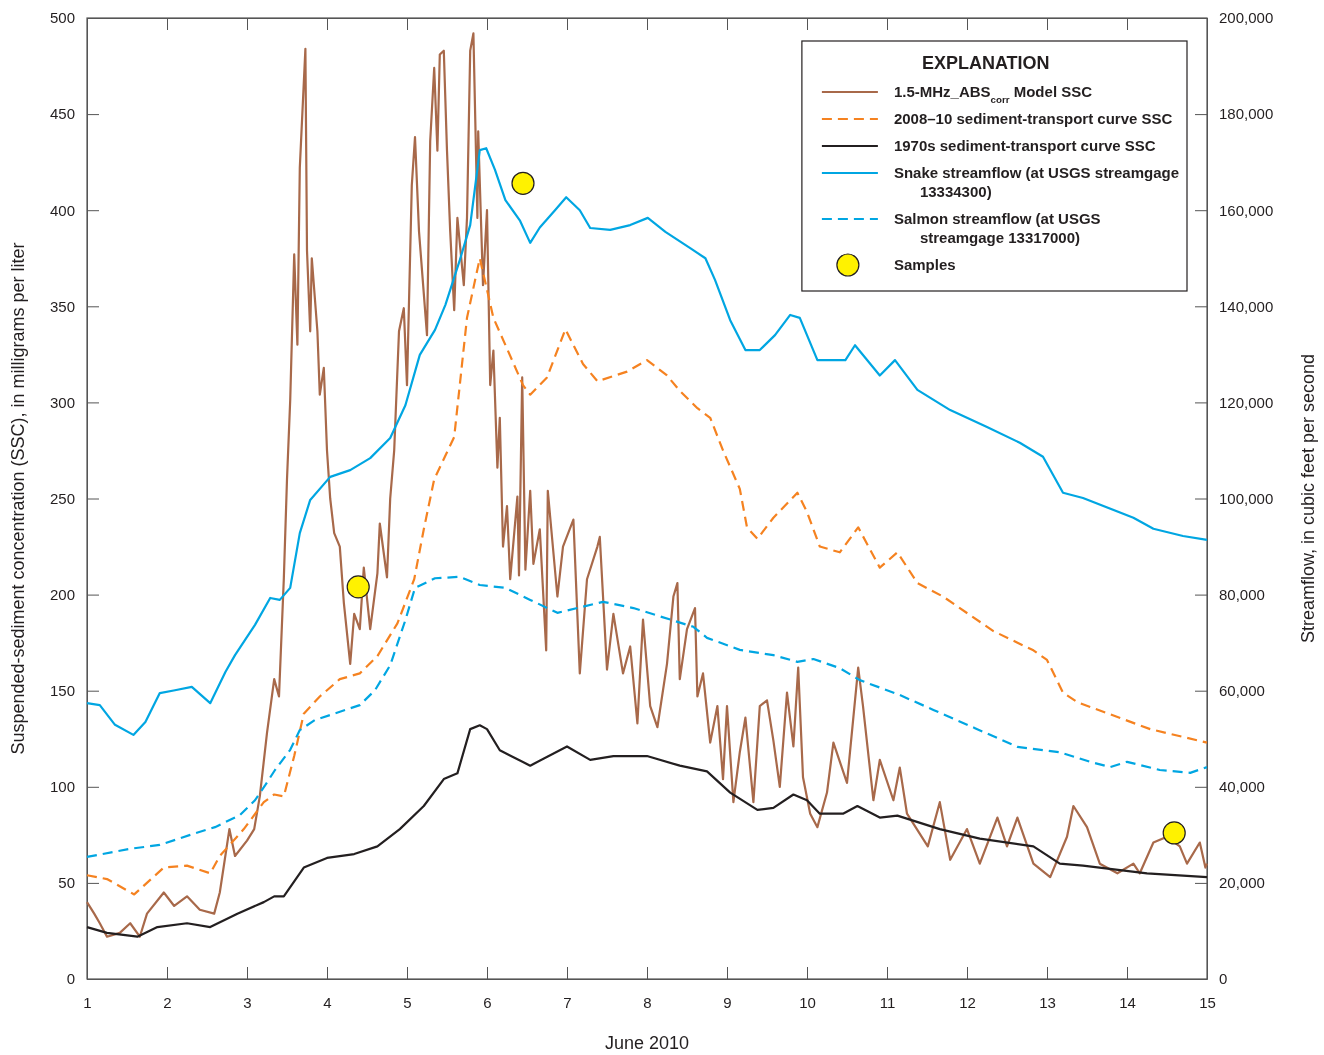  What do you see at coordinates (1246, 306) in the screenshot?
I see `y2-tick-label: 140,000` at bounding box center [1246, 306].